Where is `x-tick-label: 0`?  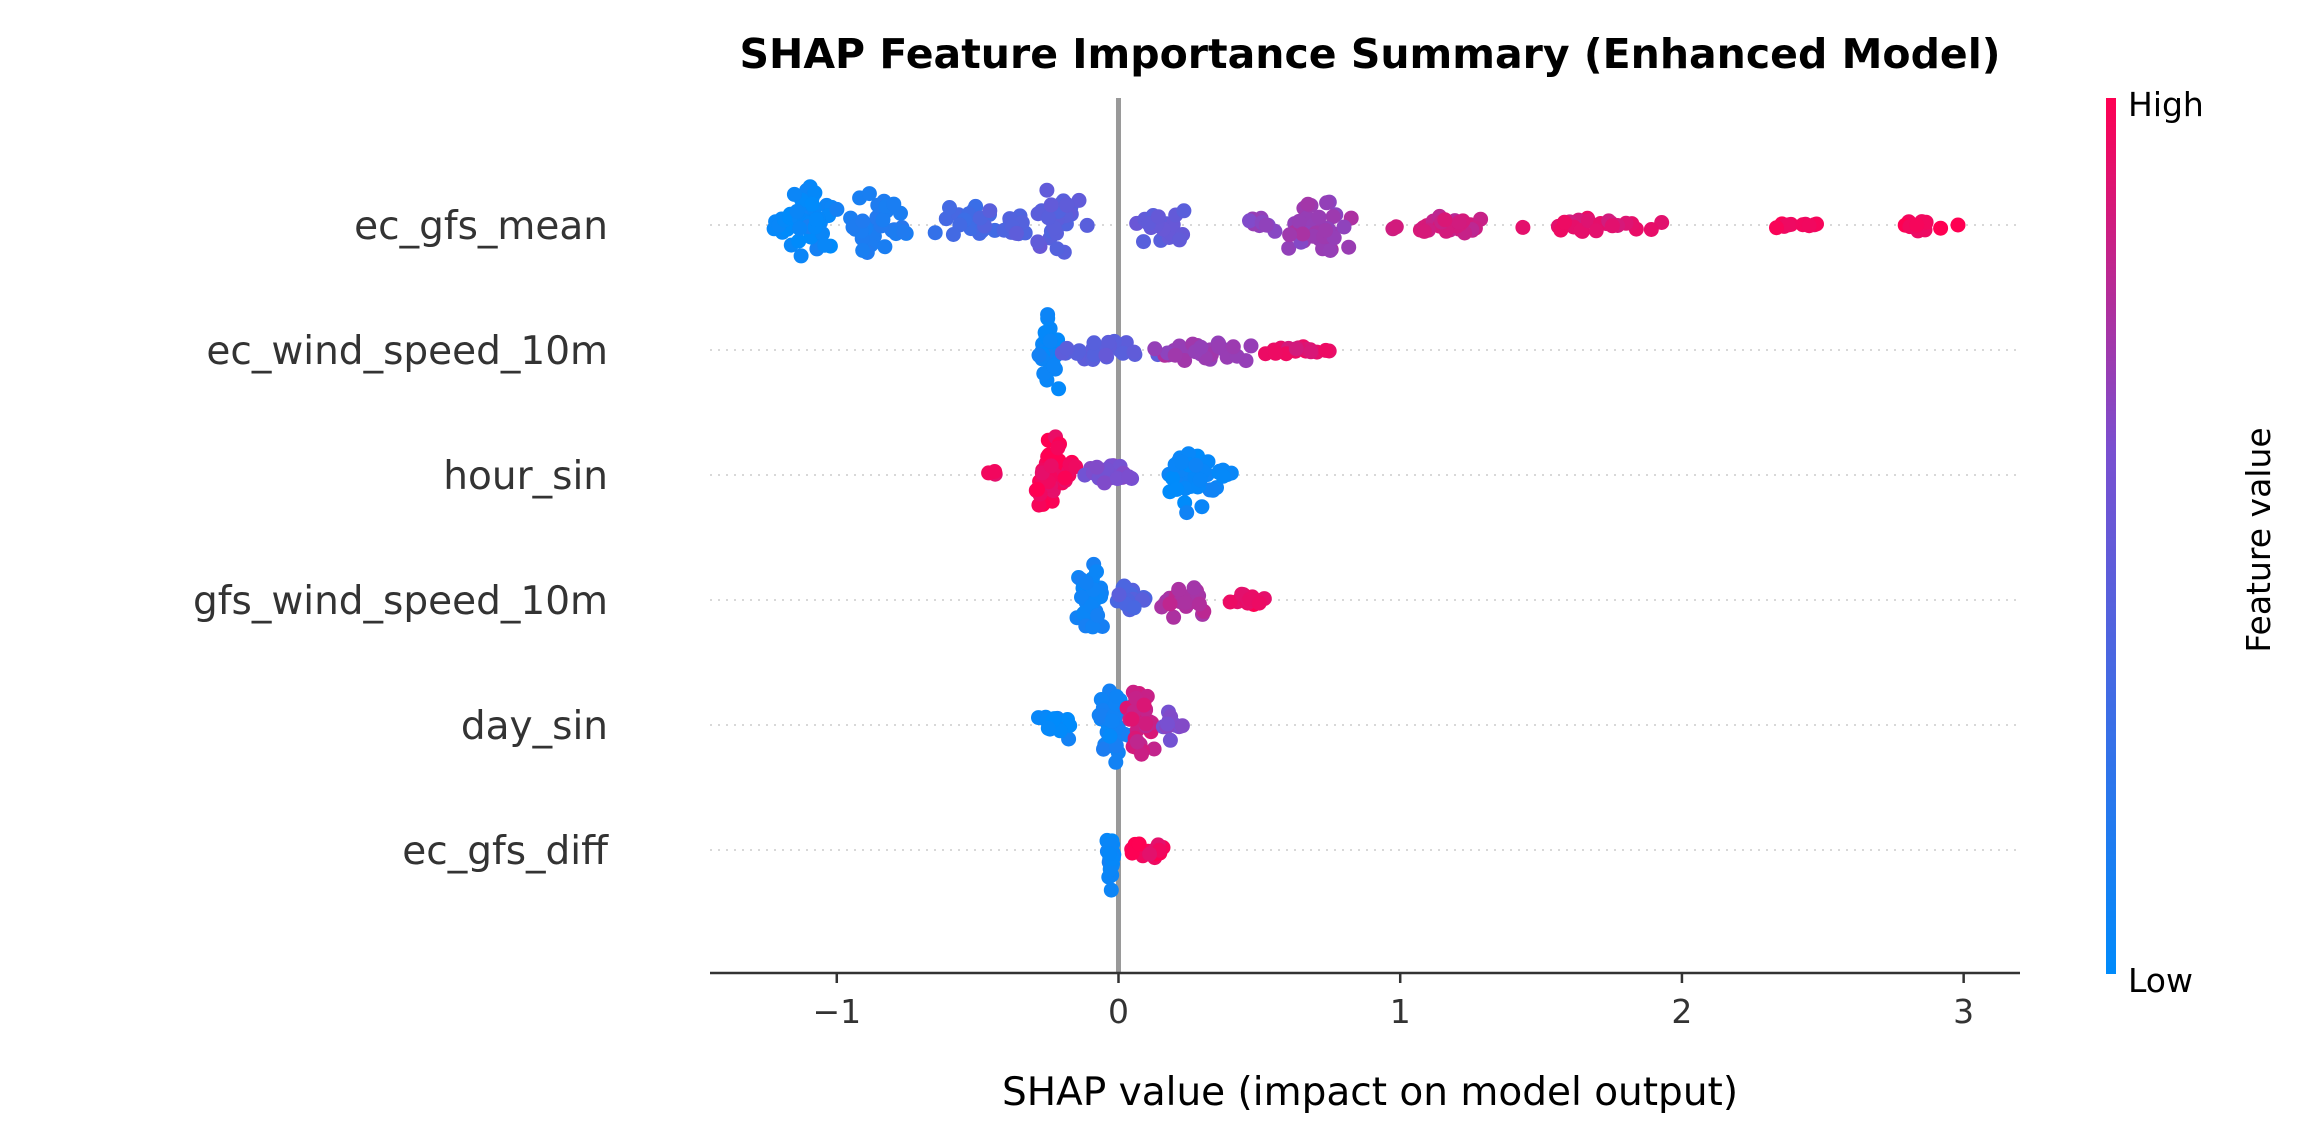 x-tick-label: 0 is located at coordinates (1118, 1011).